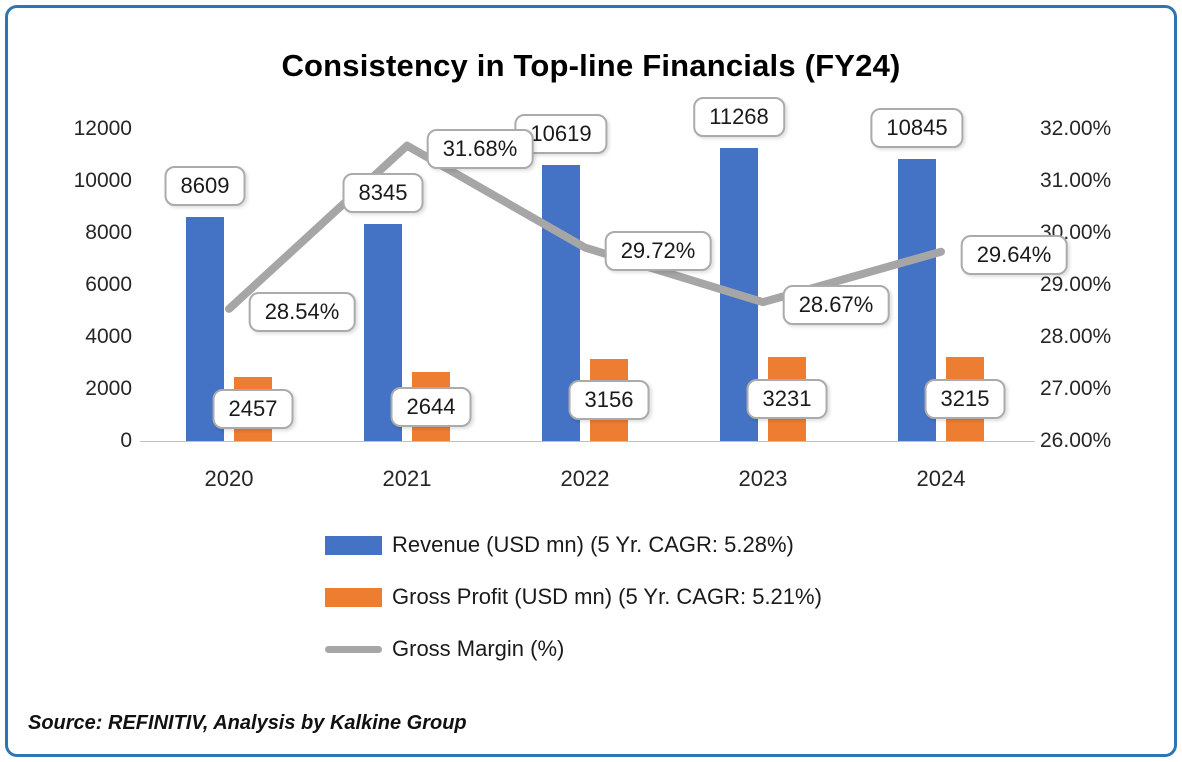 This screenshot has height=762, width=1182. What do you see at coordinates (353, 545) in the screenshot?
I see `revenue-swatch` at bounding box center [353, 545].